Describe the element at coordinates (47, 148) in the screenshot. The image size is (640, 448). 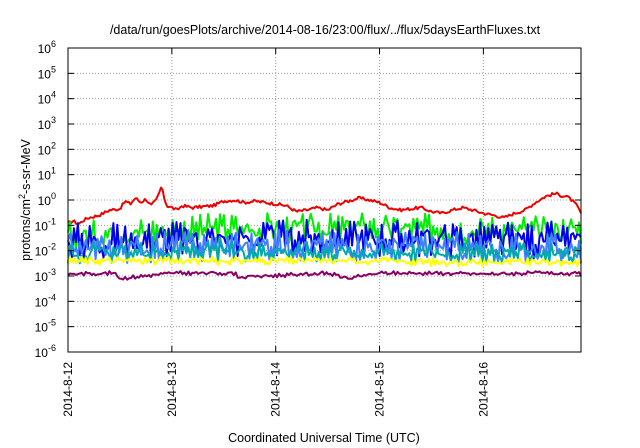
I see `y-tick-label: 10²` at that location.